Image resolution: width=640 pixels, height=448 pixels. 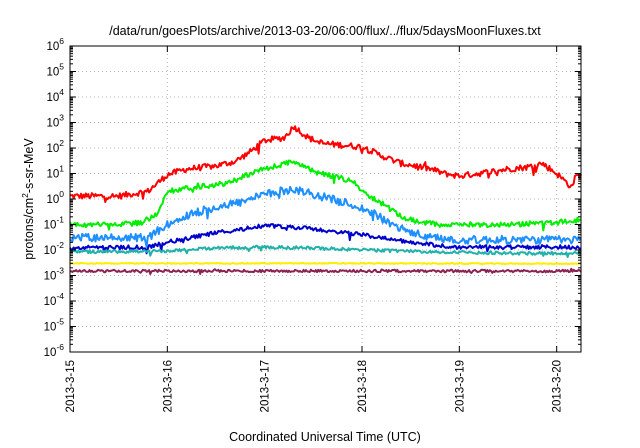 What do you see at coordinates (54, 299) in the screenshot?
I see `y-tick-label: 10⁻⁴` at bounding box center [54, 299].